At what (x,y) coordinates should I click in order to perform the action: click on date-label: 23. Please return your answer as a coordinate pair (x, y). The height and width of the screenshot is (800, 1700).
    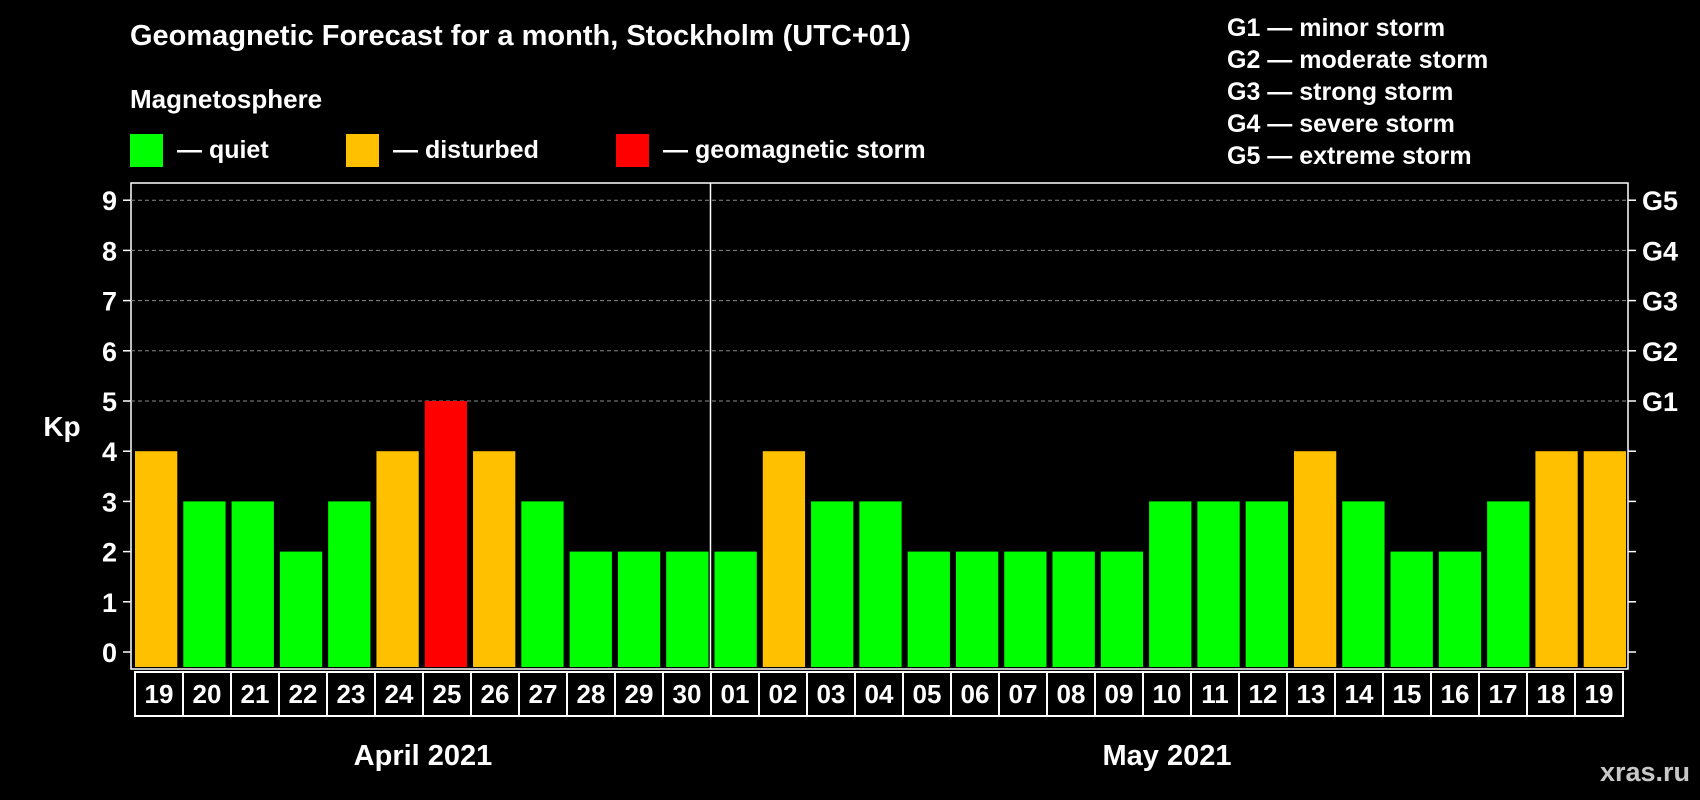
    Looking at the image, I should click on (351, 694).